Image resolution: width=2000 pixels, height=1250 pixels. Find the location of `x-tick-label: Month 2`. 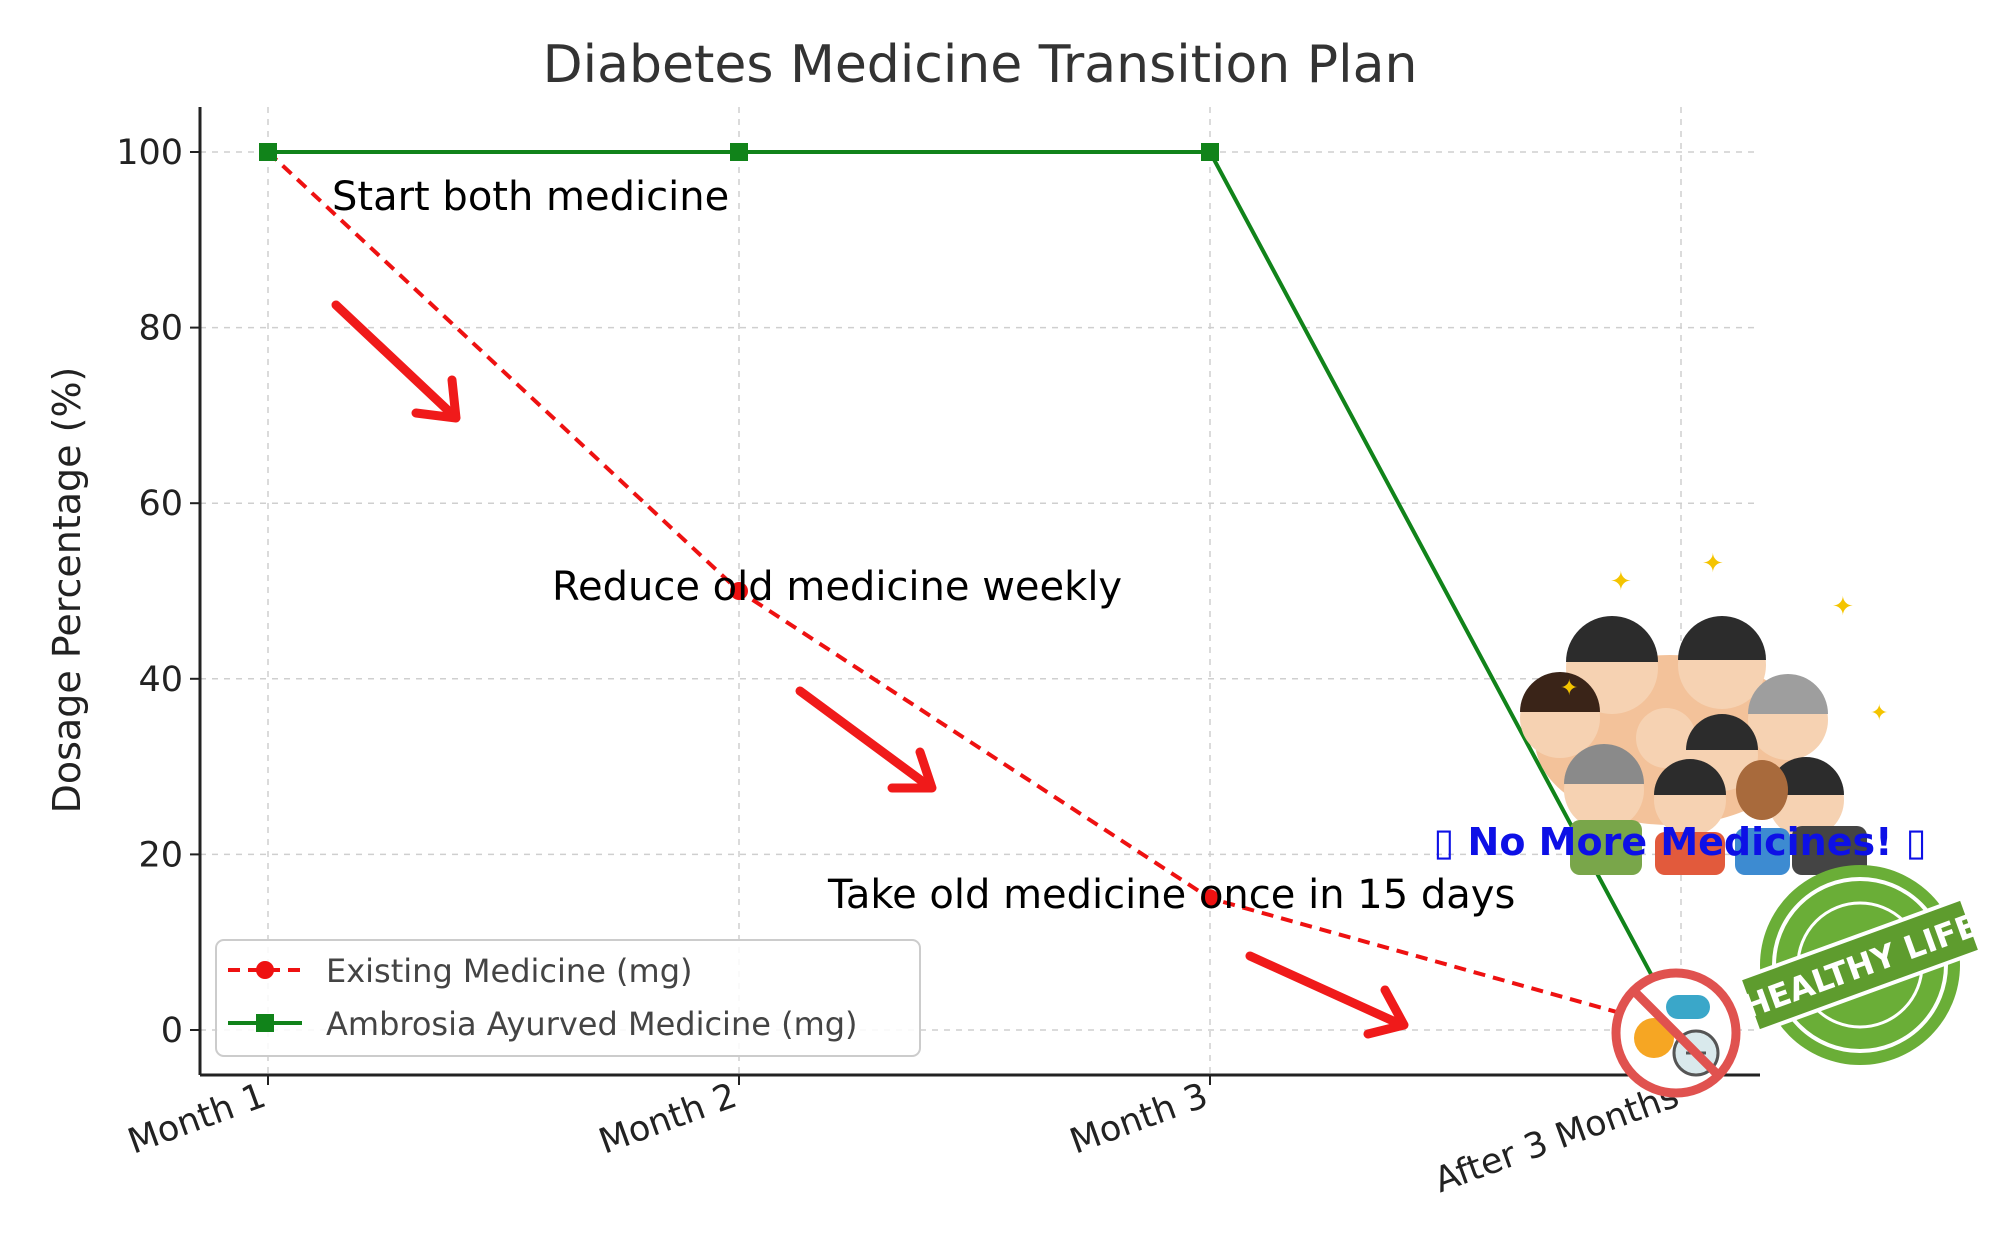

x-tick-label: Month 2 is located at coordinates (668, 1119).